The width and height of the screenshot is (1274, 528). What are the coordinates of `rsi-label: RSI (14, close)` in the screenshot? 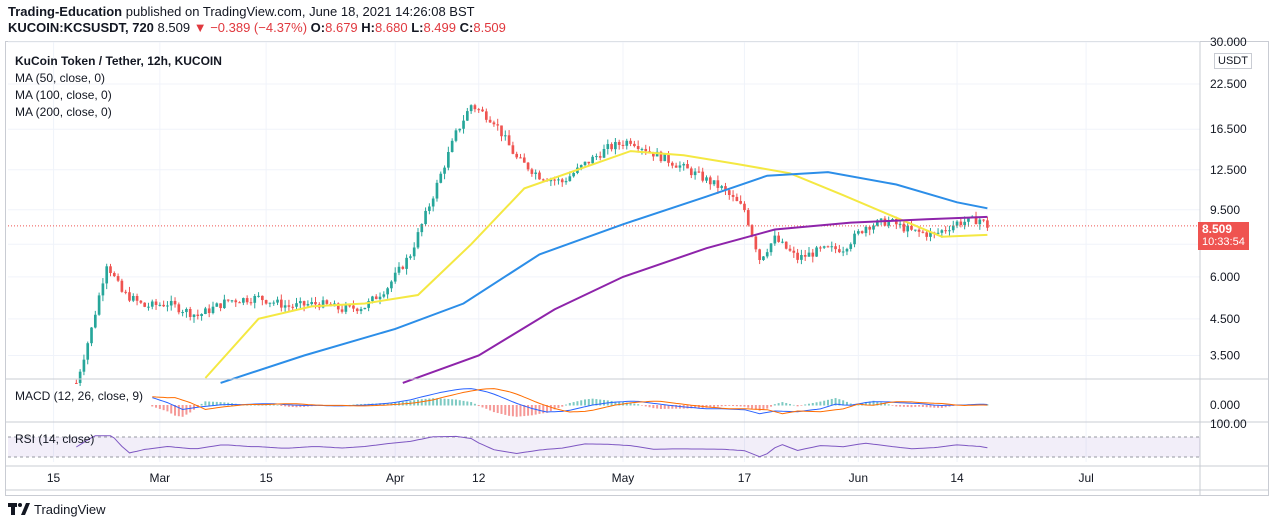 It's located at (55, 439).